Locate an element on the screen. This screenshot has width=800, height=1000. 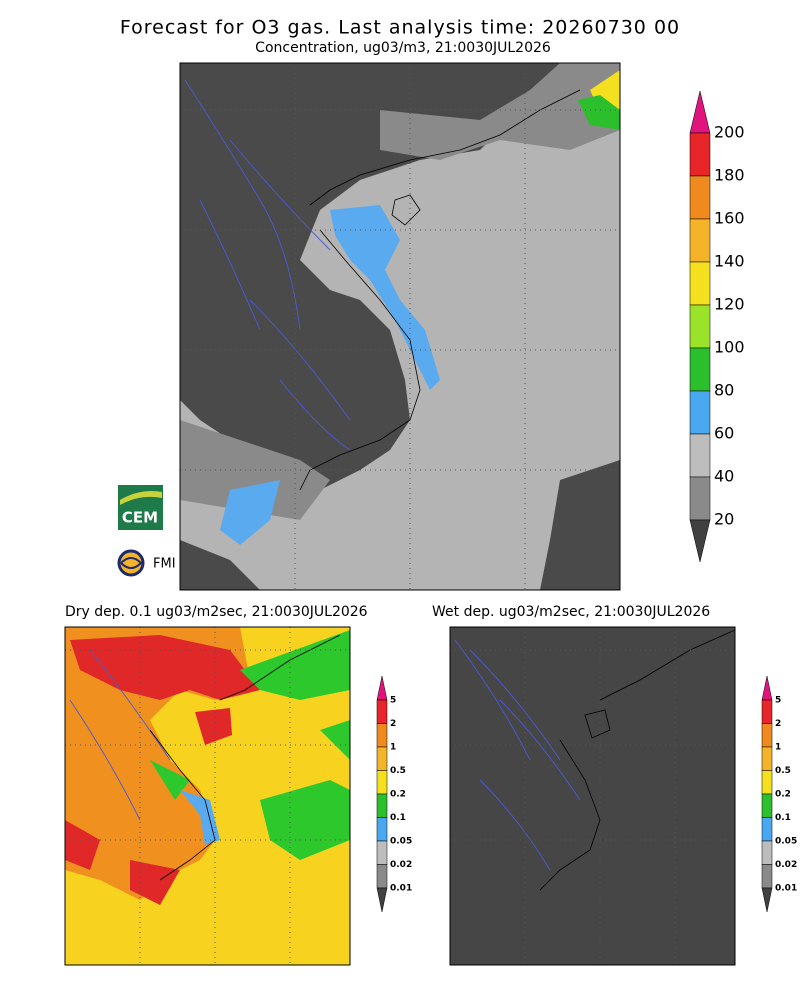
fmi-logo: FMI is located at coordinates (146, 563).